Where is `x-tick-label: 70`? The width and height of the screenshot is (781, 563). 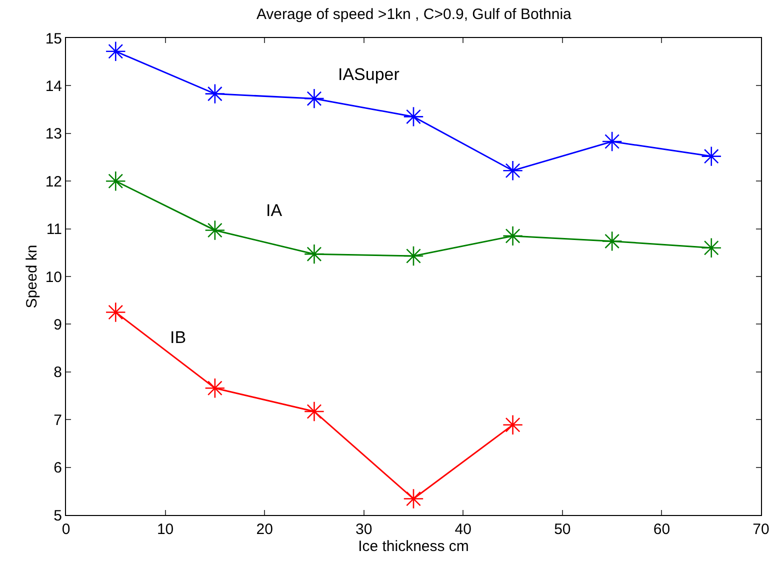
x-tick-label: 70 is located at coordinates (761, 529).